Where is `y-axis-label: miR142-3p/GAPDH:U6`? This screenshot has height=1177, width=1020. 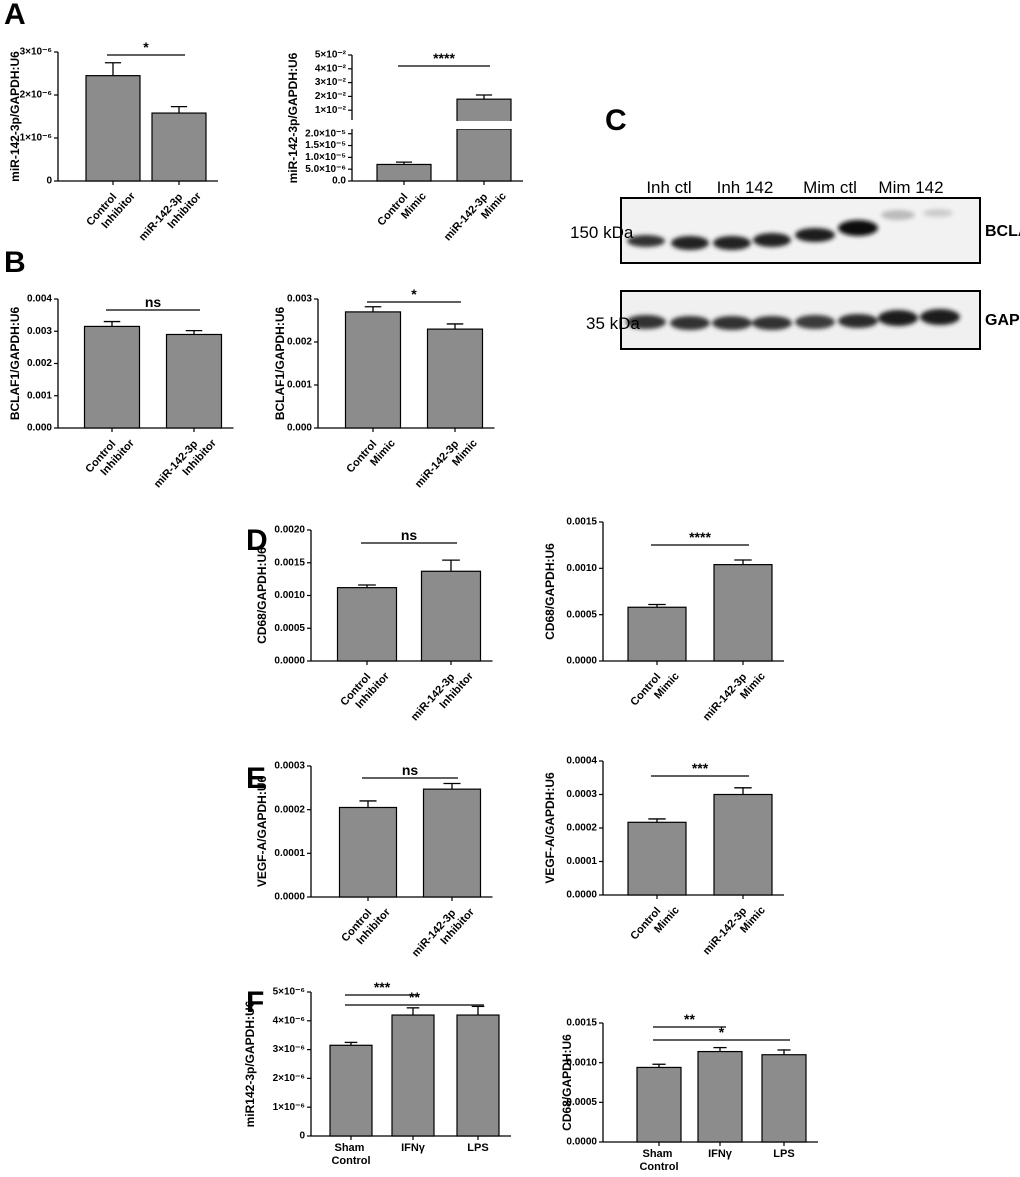
y-axis-label: miR142-3p/GAPDH:U6 is located at coordinates (250, 1063).